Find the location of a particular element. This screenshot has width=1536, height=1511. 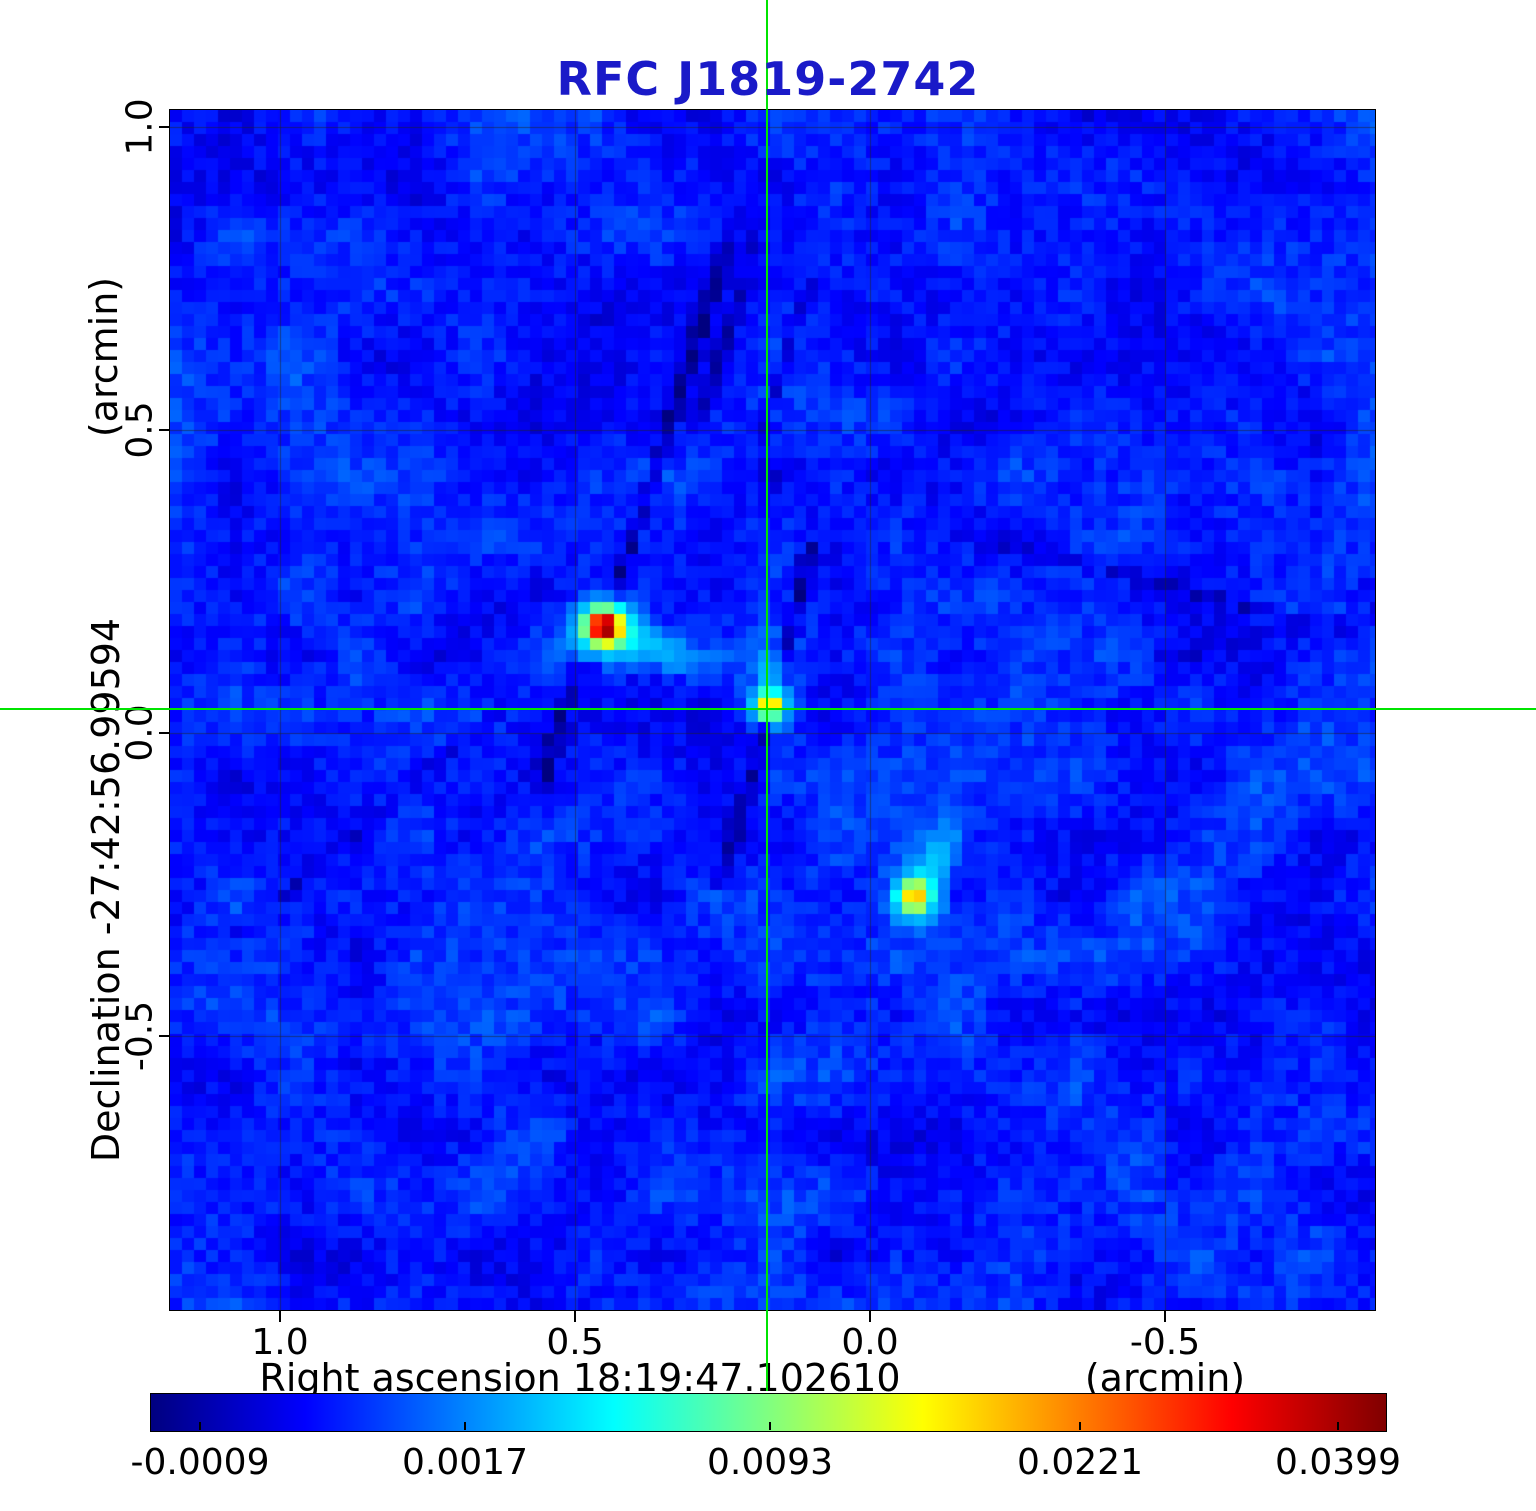

colorbar-tick-label: -0.0009 is located at coordinates (200, 1462).